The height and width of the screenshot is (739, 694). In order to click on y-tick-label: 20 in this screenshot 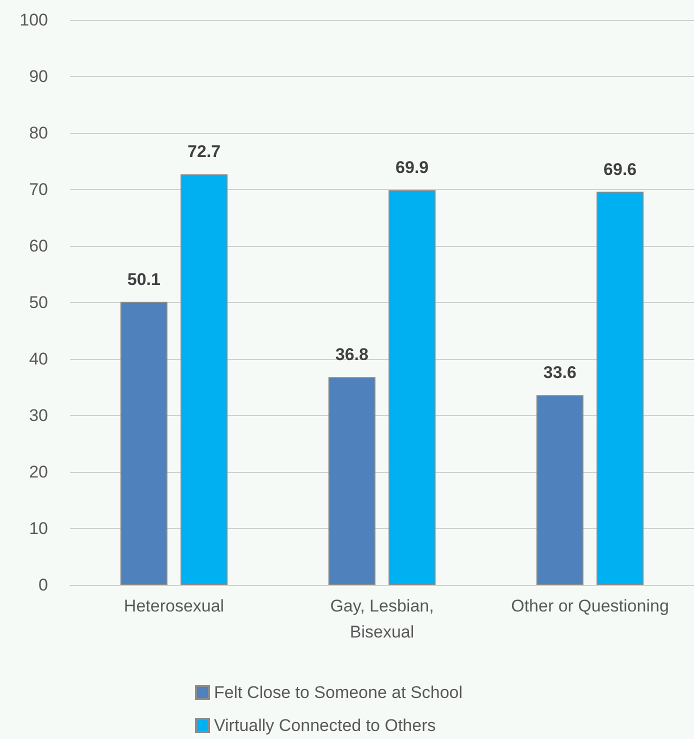, I will do `click(38, 472)`.